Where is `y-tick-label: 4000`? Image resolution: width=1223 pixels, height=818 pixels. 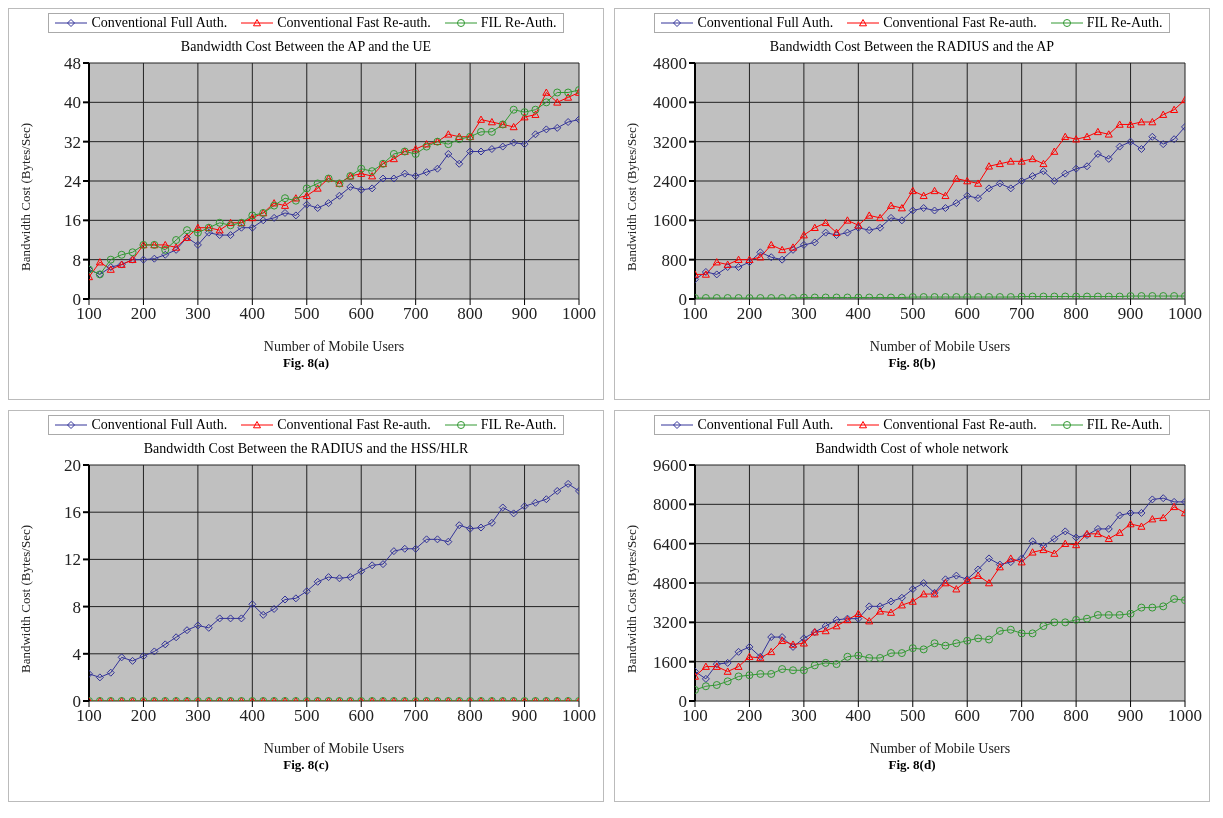 y-tick-label: 4000 is located at coordinates (670, 103).